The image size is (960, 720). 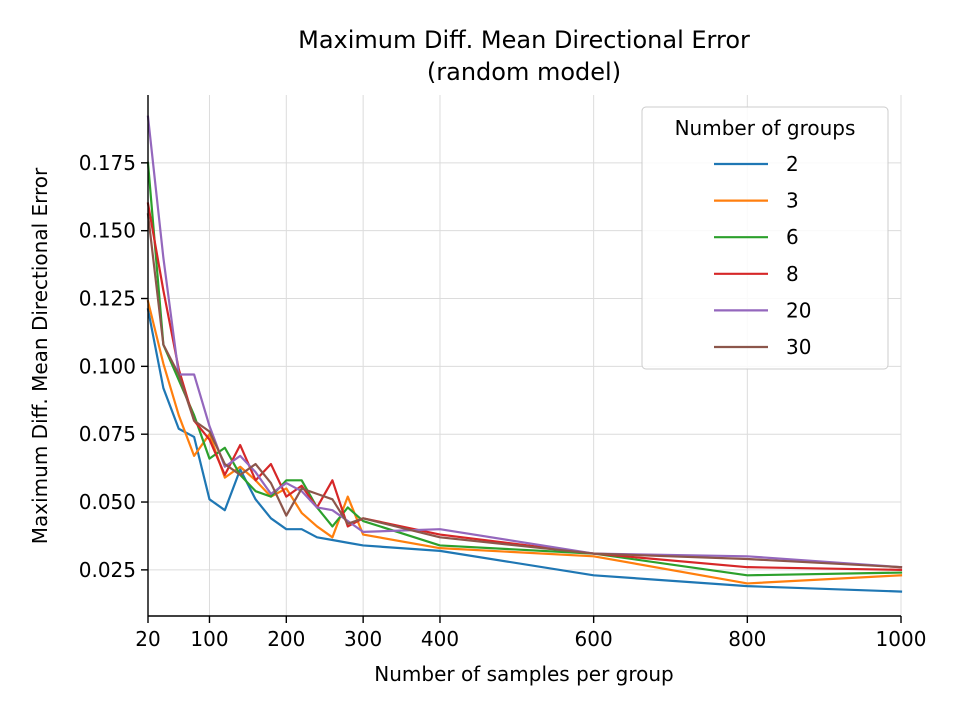 I want to click on y-axis-label: Maximum Diff. Mean Directional Error, so click(x=40, y=355).